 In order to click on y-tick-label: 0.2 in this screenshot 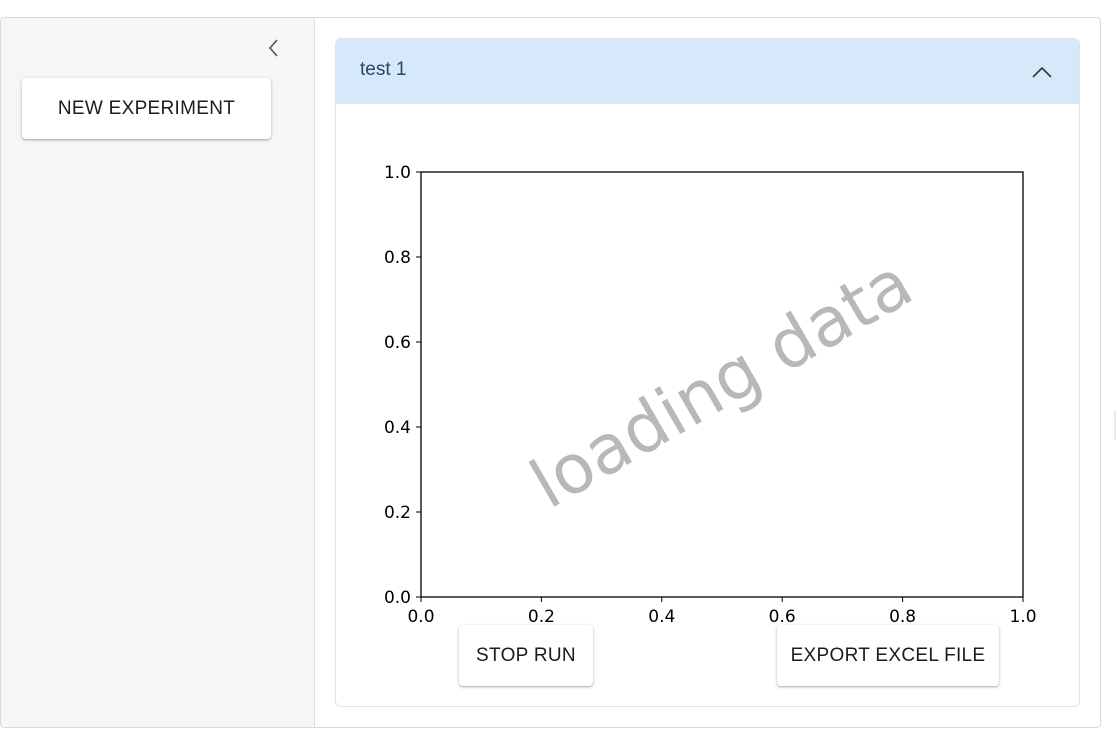, I will do `click(397, 513)`.